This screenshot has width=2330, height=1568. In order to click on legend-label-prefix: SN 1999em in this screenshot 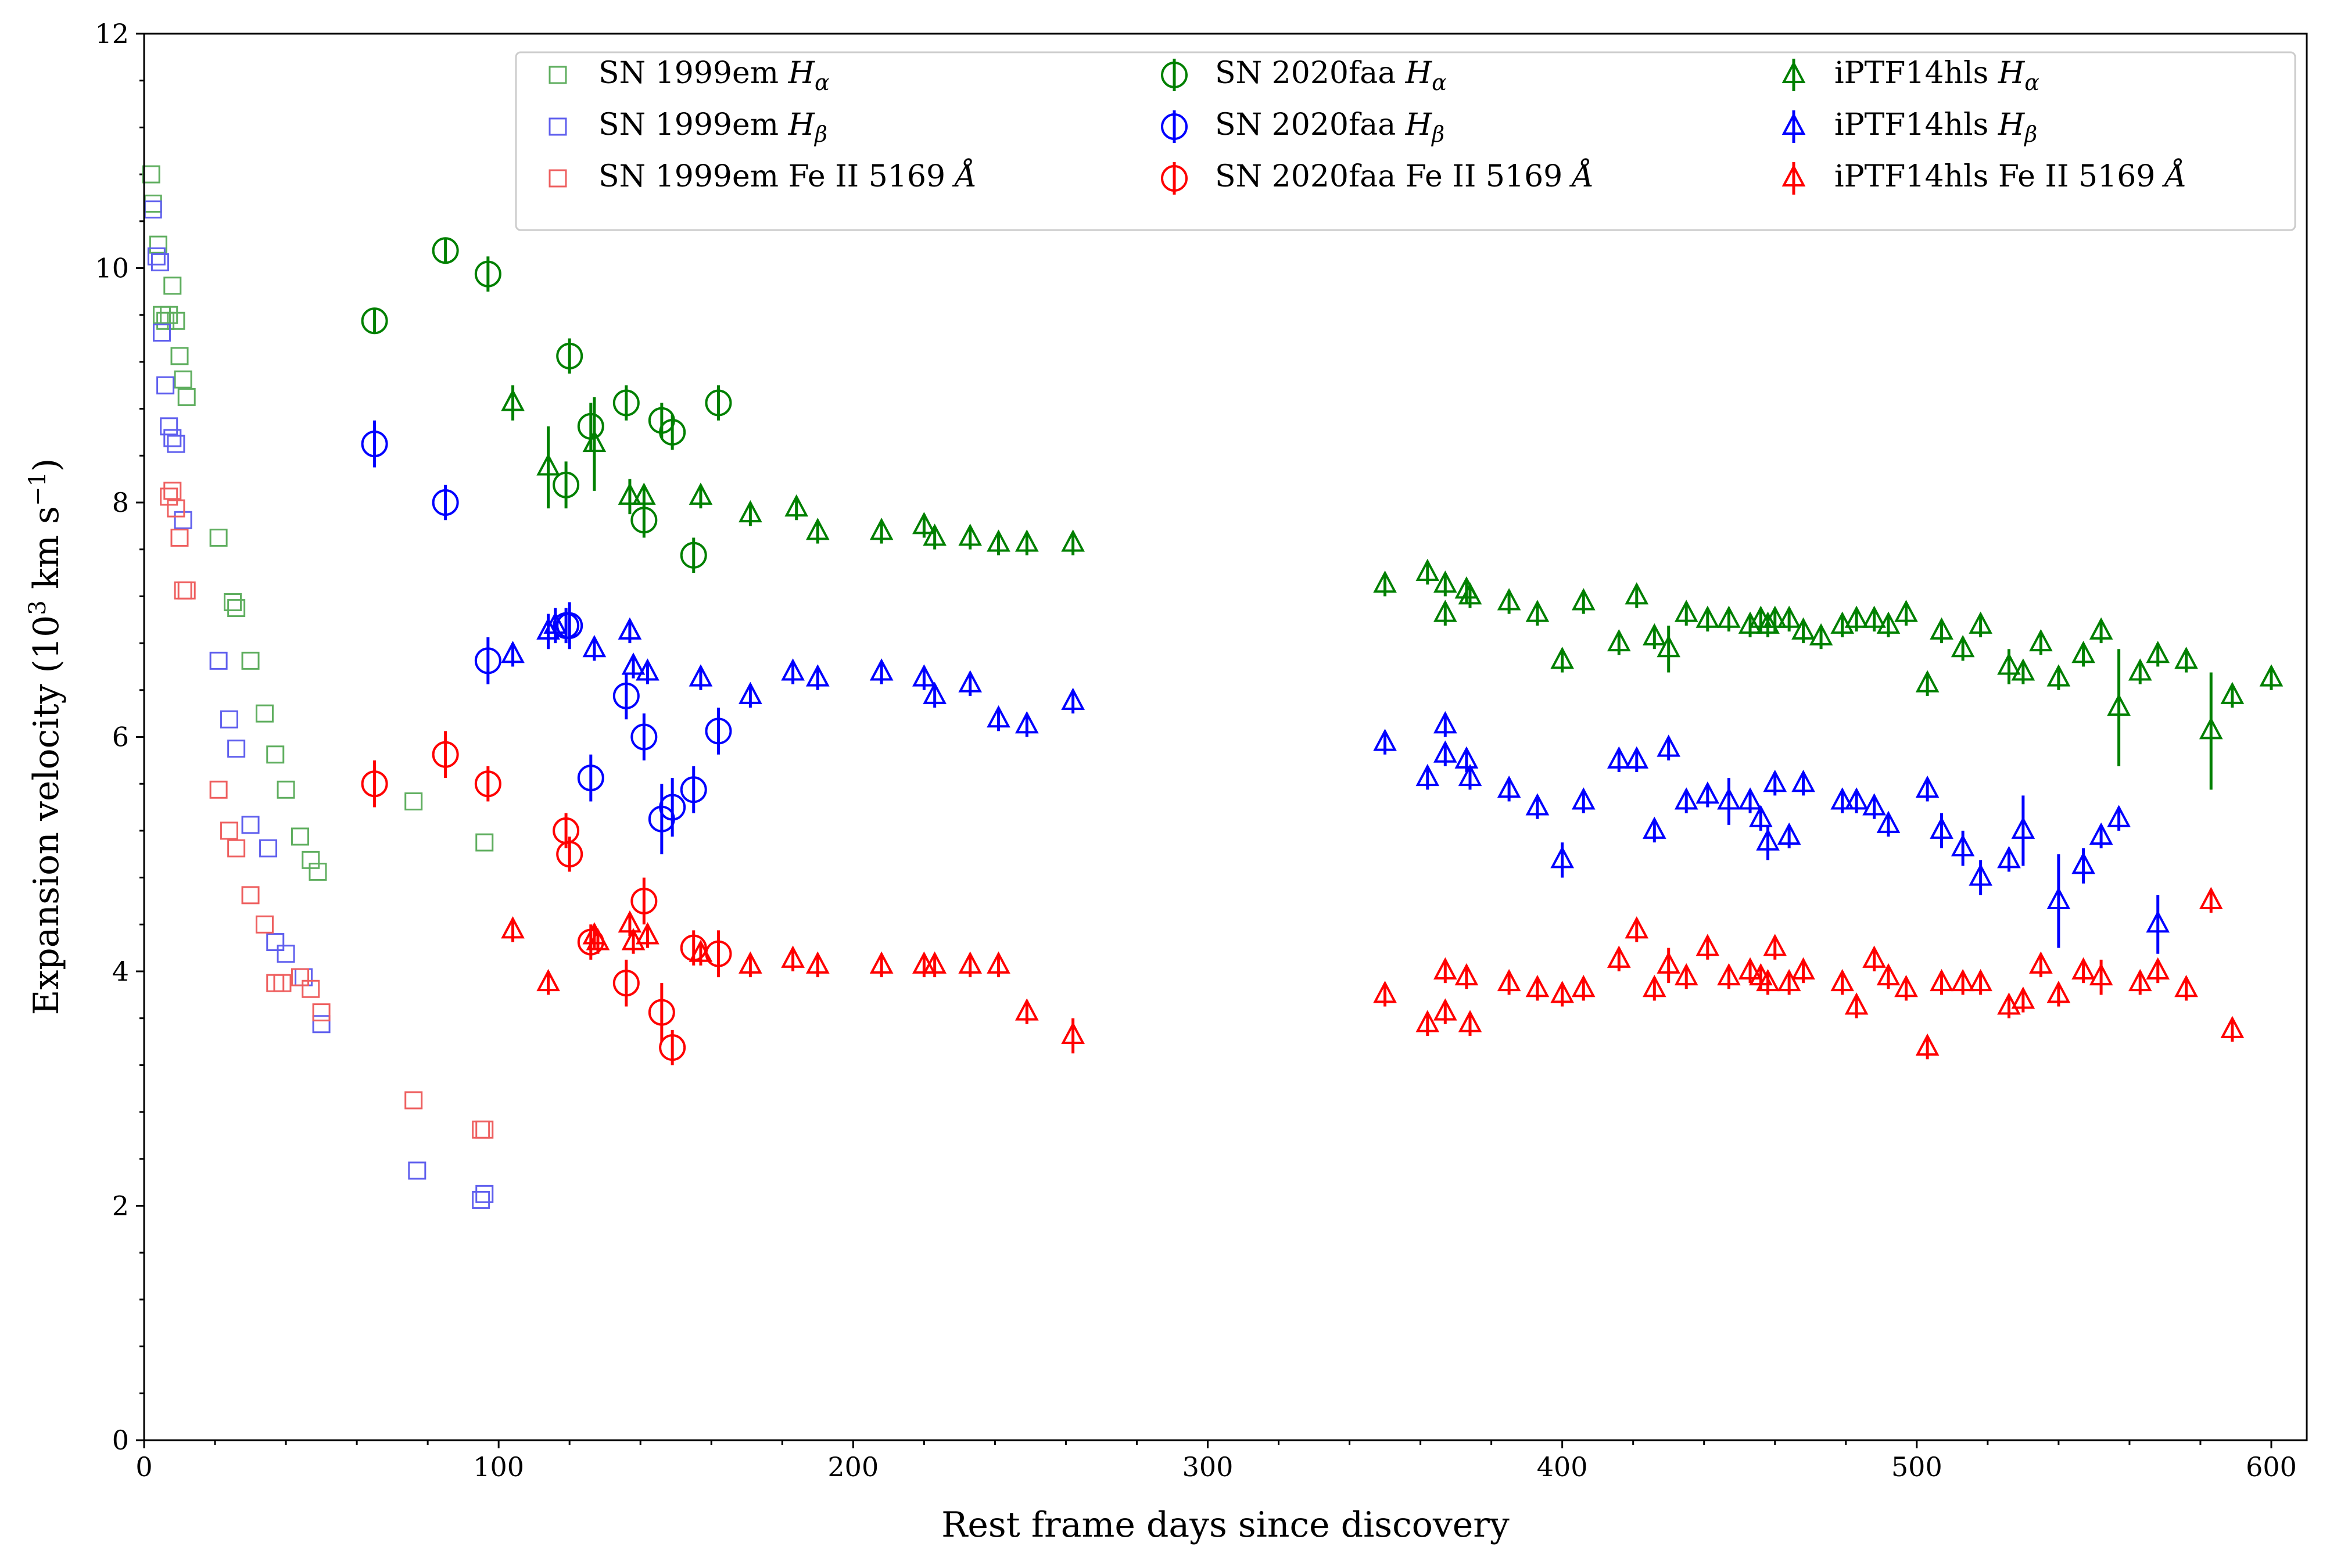, I will do `click(693, 124)`.